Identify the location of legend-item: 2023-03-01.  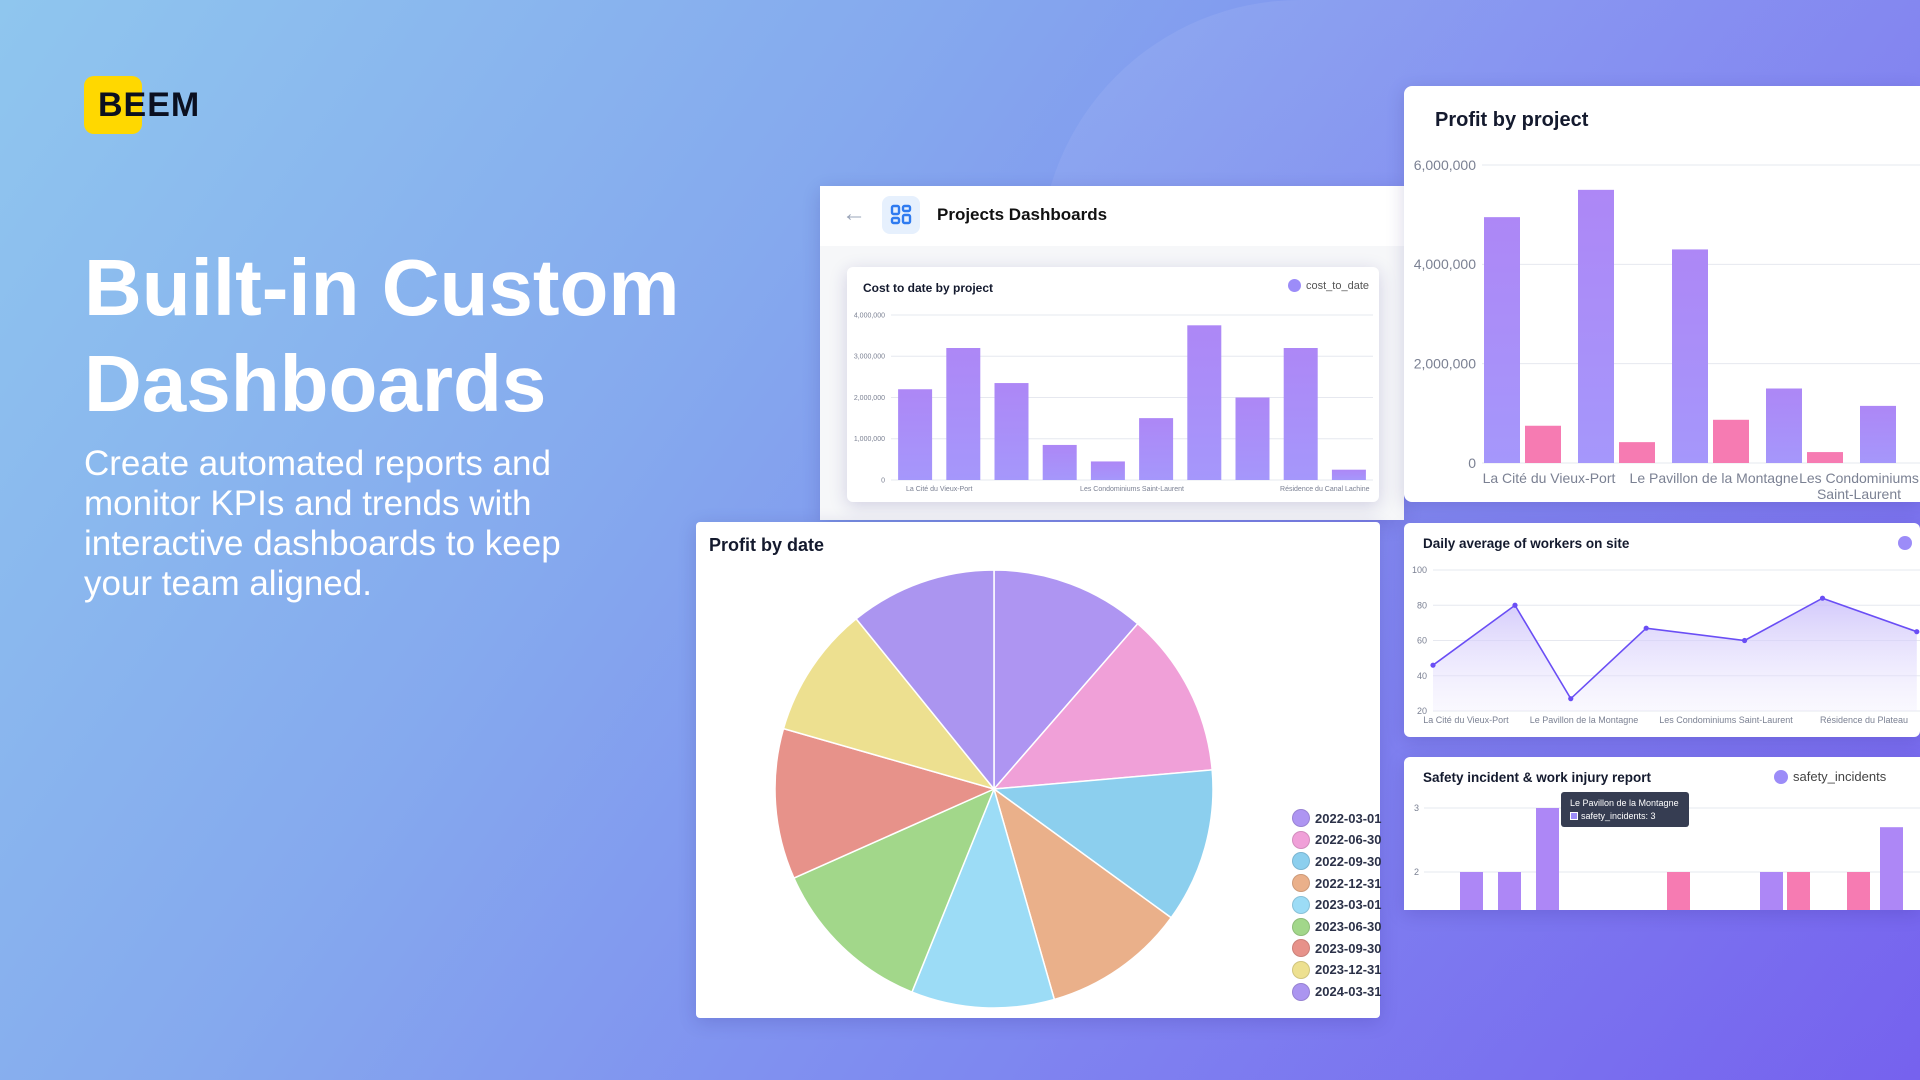
(1337, 904).